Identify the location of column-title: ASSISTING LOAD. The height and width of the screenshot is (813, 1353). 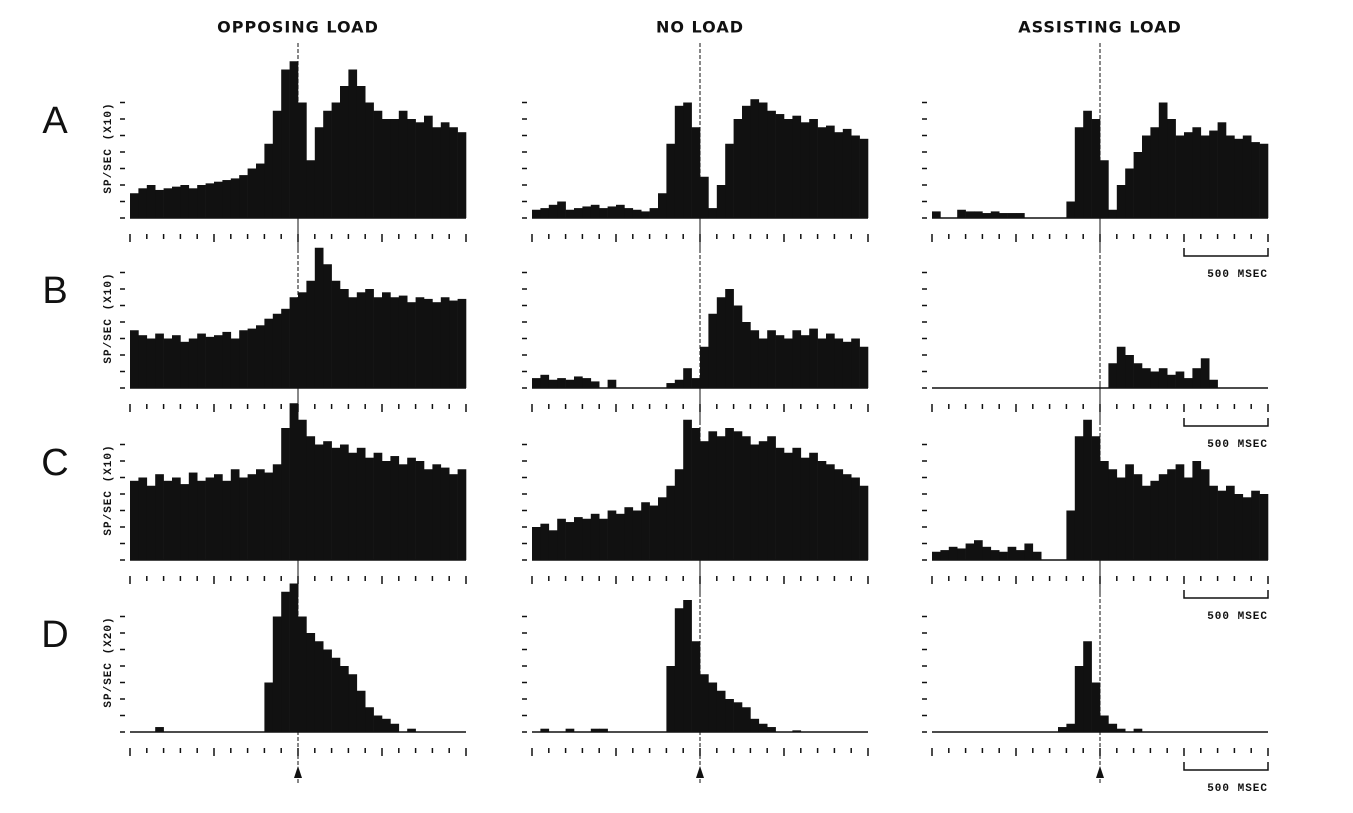
(1100, 27).